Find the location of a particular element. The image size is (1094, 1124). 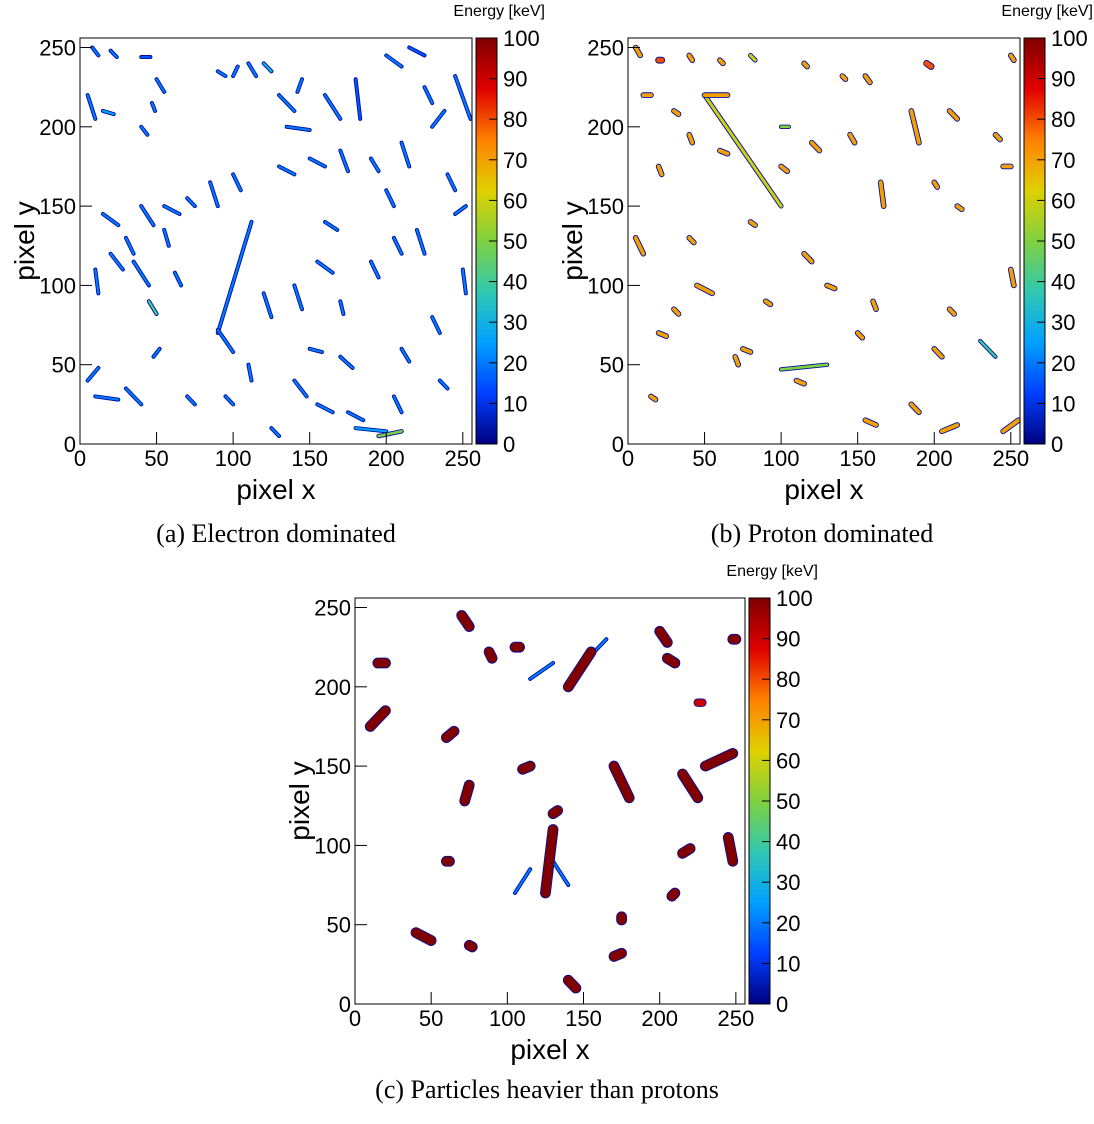

tracks is located at coordinates (278, 242).